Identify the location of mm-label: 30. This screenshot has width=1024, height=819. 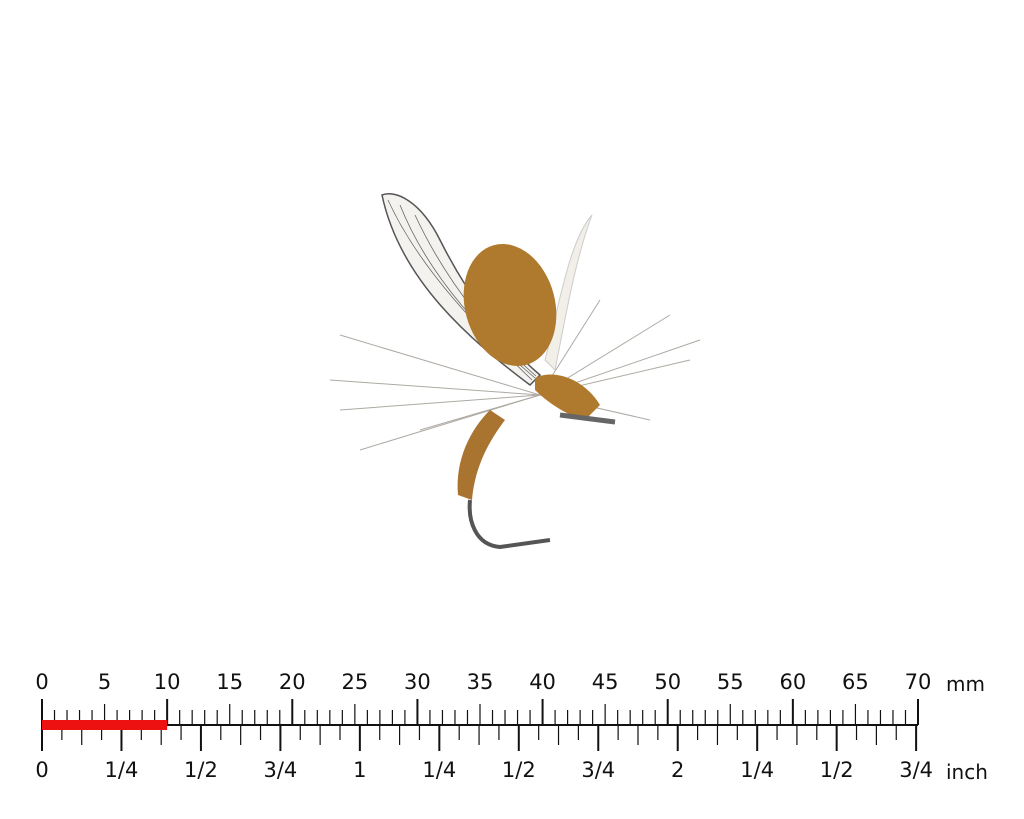
(417, 682).